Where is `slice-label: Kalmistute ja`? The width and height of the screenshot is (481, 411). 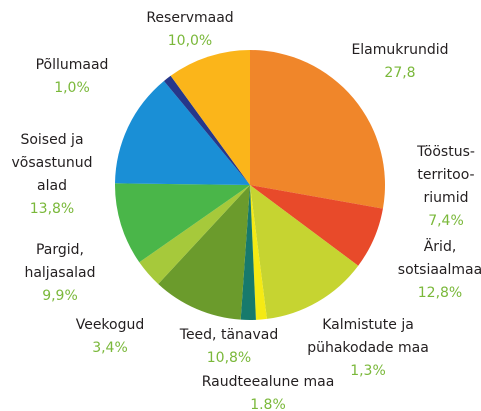 slice-label: Kalmistute ja is located at coordinates (368, 325).